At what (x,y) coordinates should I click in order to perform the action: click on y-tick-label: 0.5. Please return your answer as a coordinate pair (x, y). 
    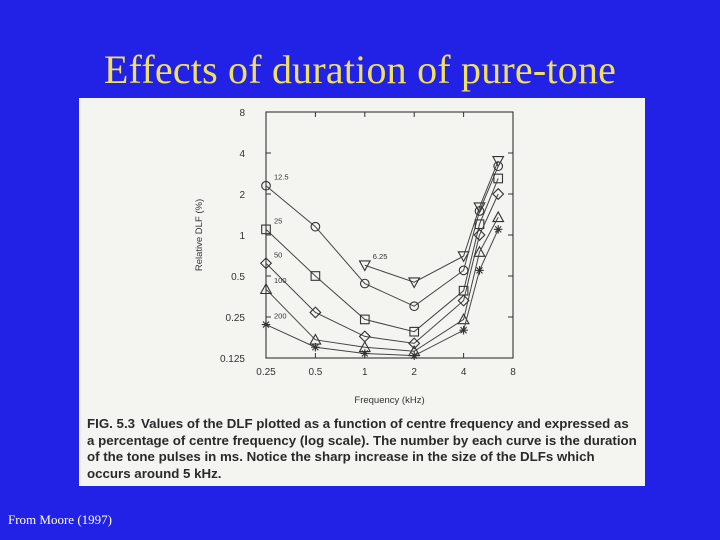
    Looking at the image, I should click on (238, 277).